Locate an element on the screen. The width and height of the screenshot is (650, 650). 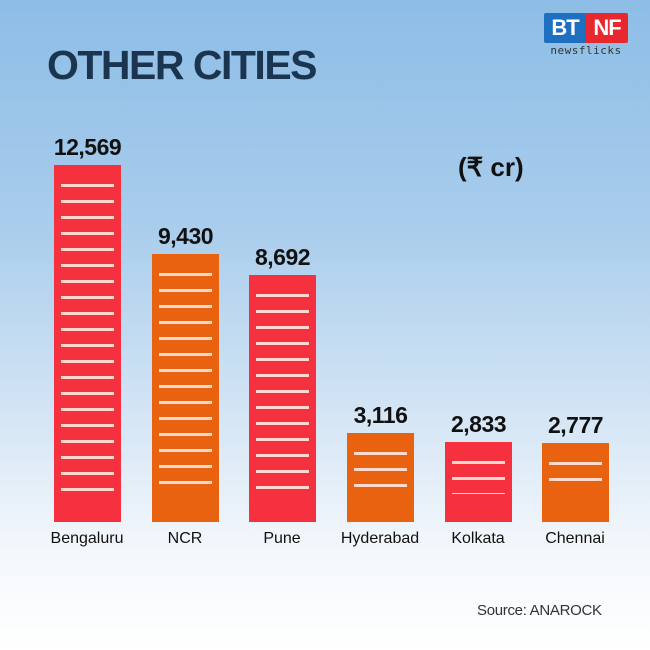
category-label: Hyderabad is located at coordinates (380, 538).